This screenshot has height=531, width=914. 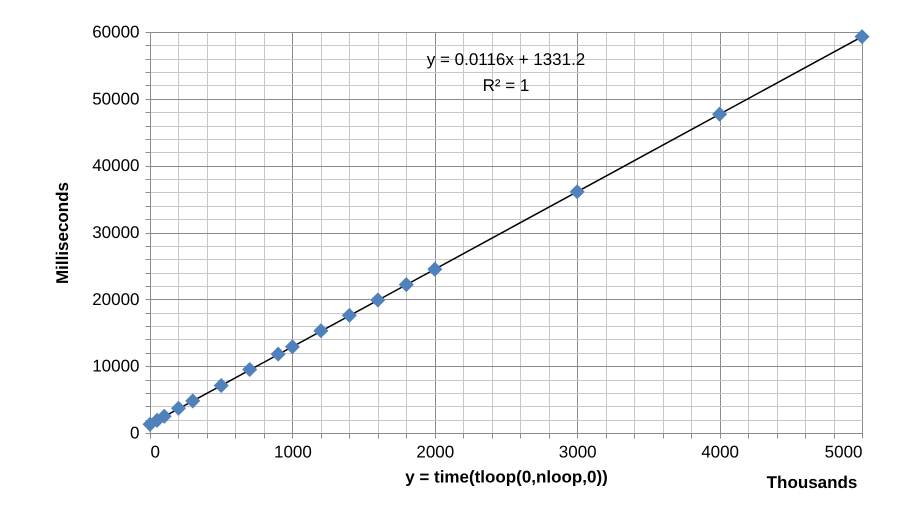 What do you see at coordinates (116, 166) in the screenshot?
I see `y-tick-label: 40000` at bounding box center [116, 166].